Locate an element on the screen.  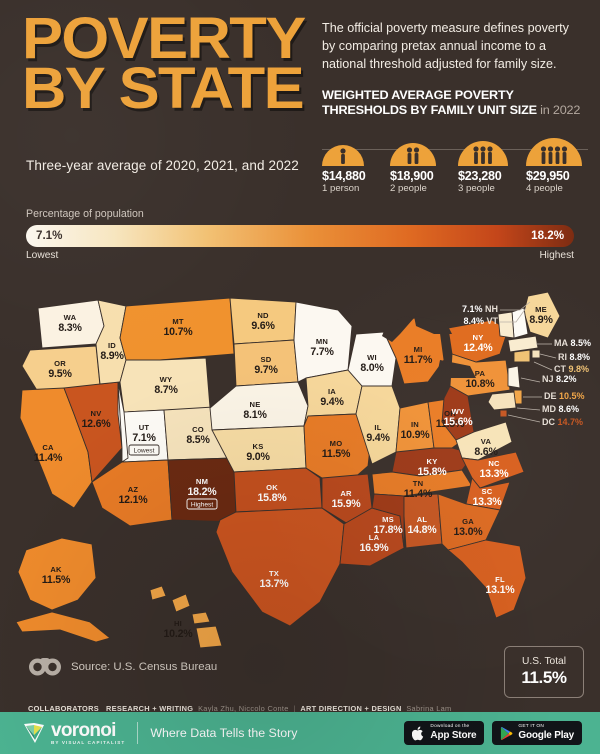
voronoi-logo: voronoi BY VISUAL CAPITALIST is located at coordinates (73, 733).